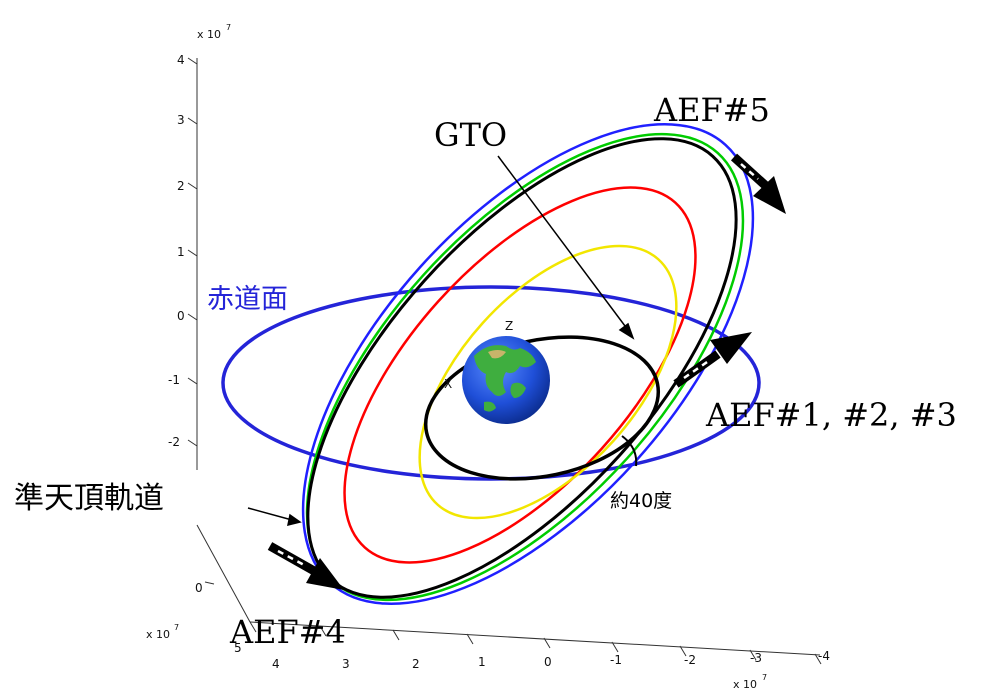  Describe the element at coordinates (532, 656) in the screenshot. I see `x-tick-labels: 5 4 3 2 1 0 -1 -2 -3 -4` at that location.